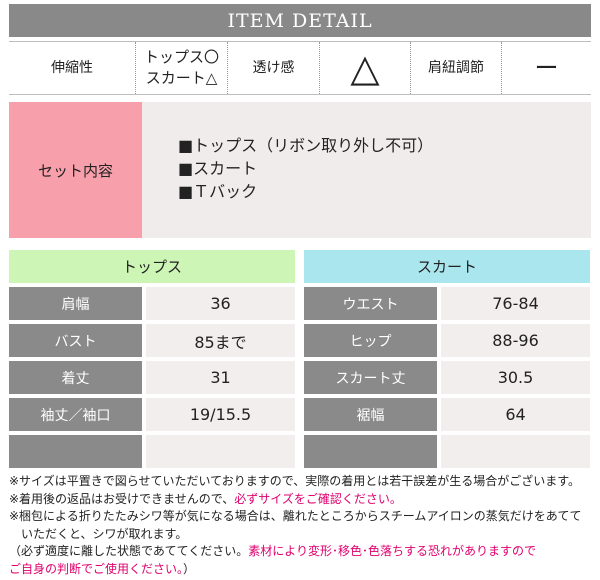 The width and height of the screenshot is (600, 580). I want to click on sheer-value-triangle-icon: △, so click(365, 68).